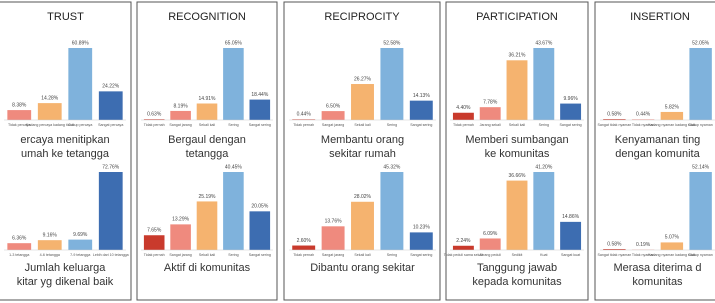 The width and height of the screenshot is (715, 303). I want to click on value-label: 2.60%, so click(304, 241).